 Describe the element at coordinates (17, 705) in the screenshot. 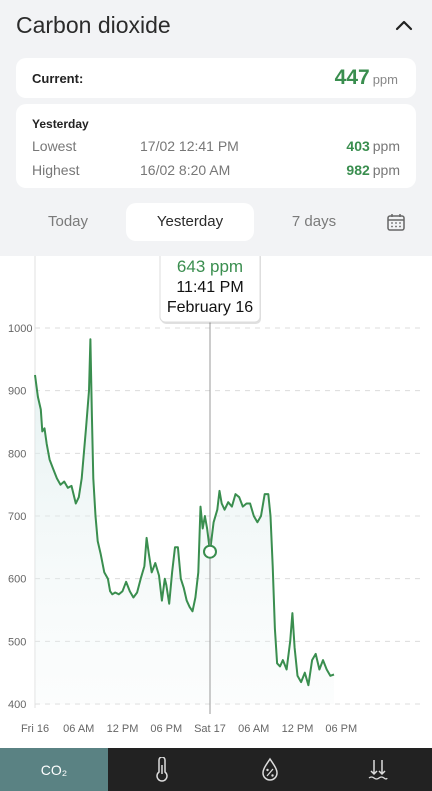

I see `y-tick-label: 400` at that location.